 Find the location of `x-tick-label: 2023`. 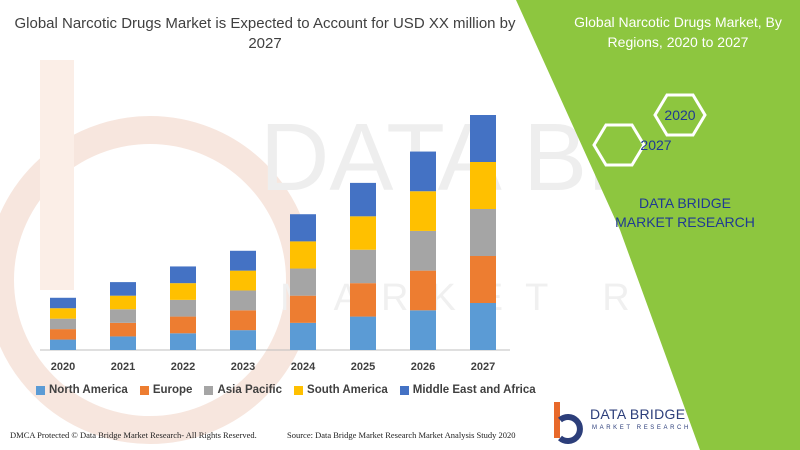

x-tick-label: 2023 is located at coordinates (243, 367).